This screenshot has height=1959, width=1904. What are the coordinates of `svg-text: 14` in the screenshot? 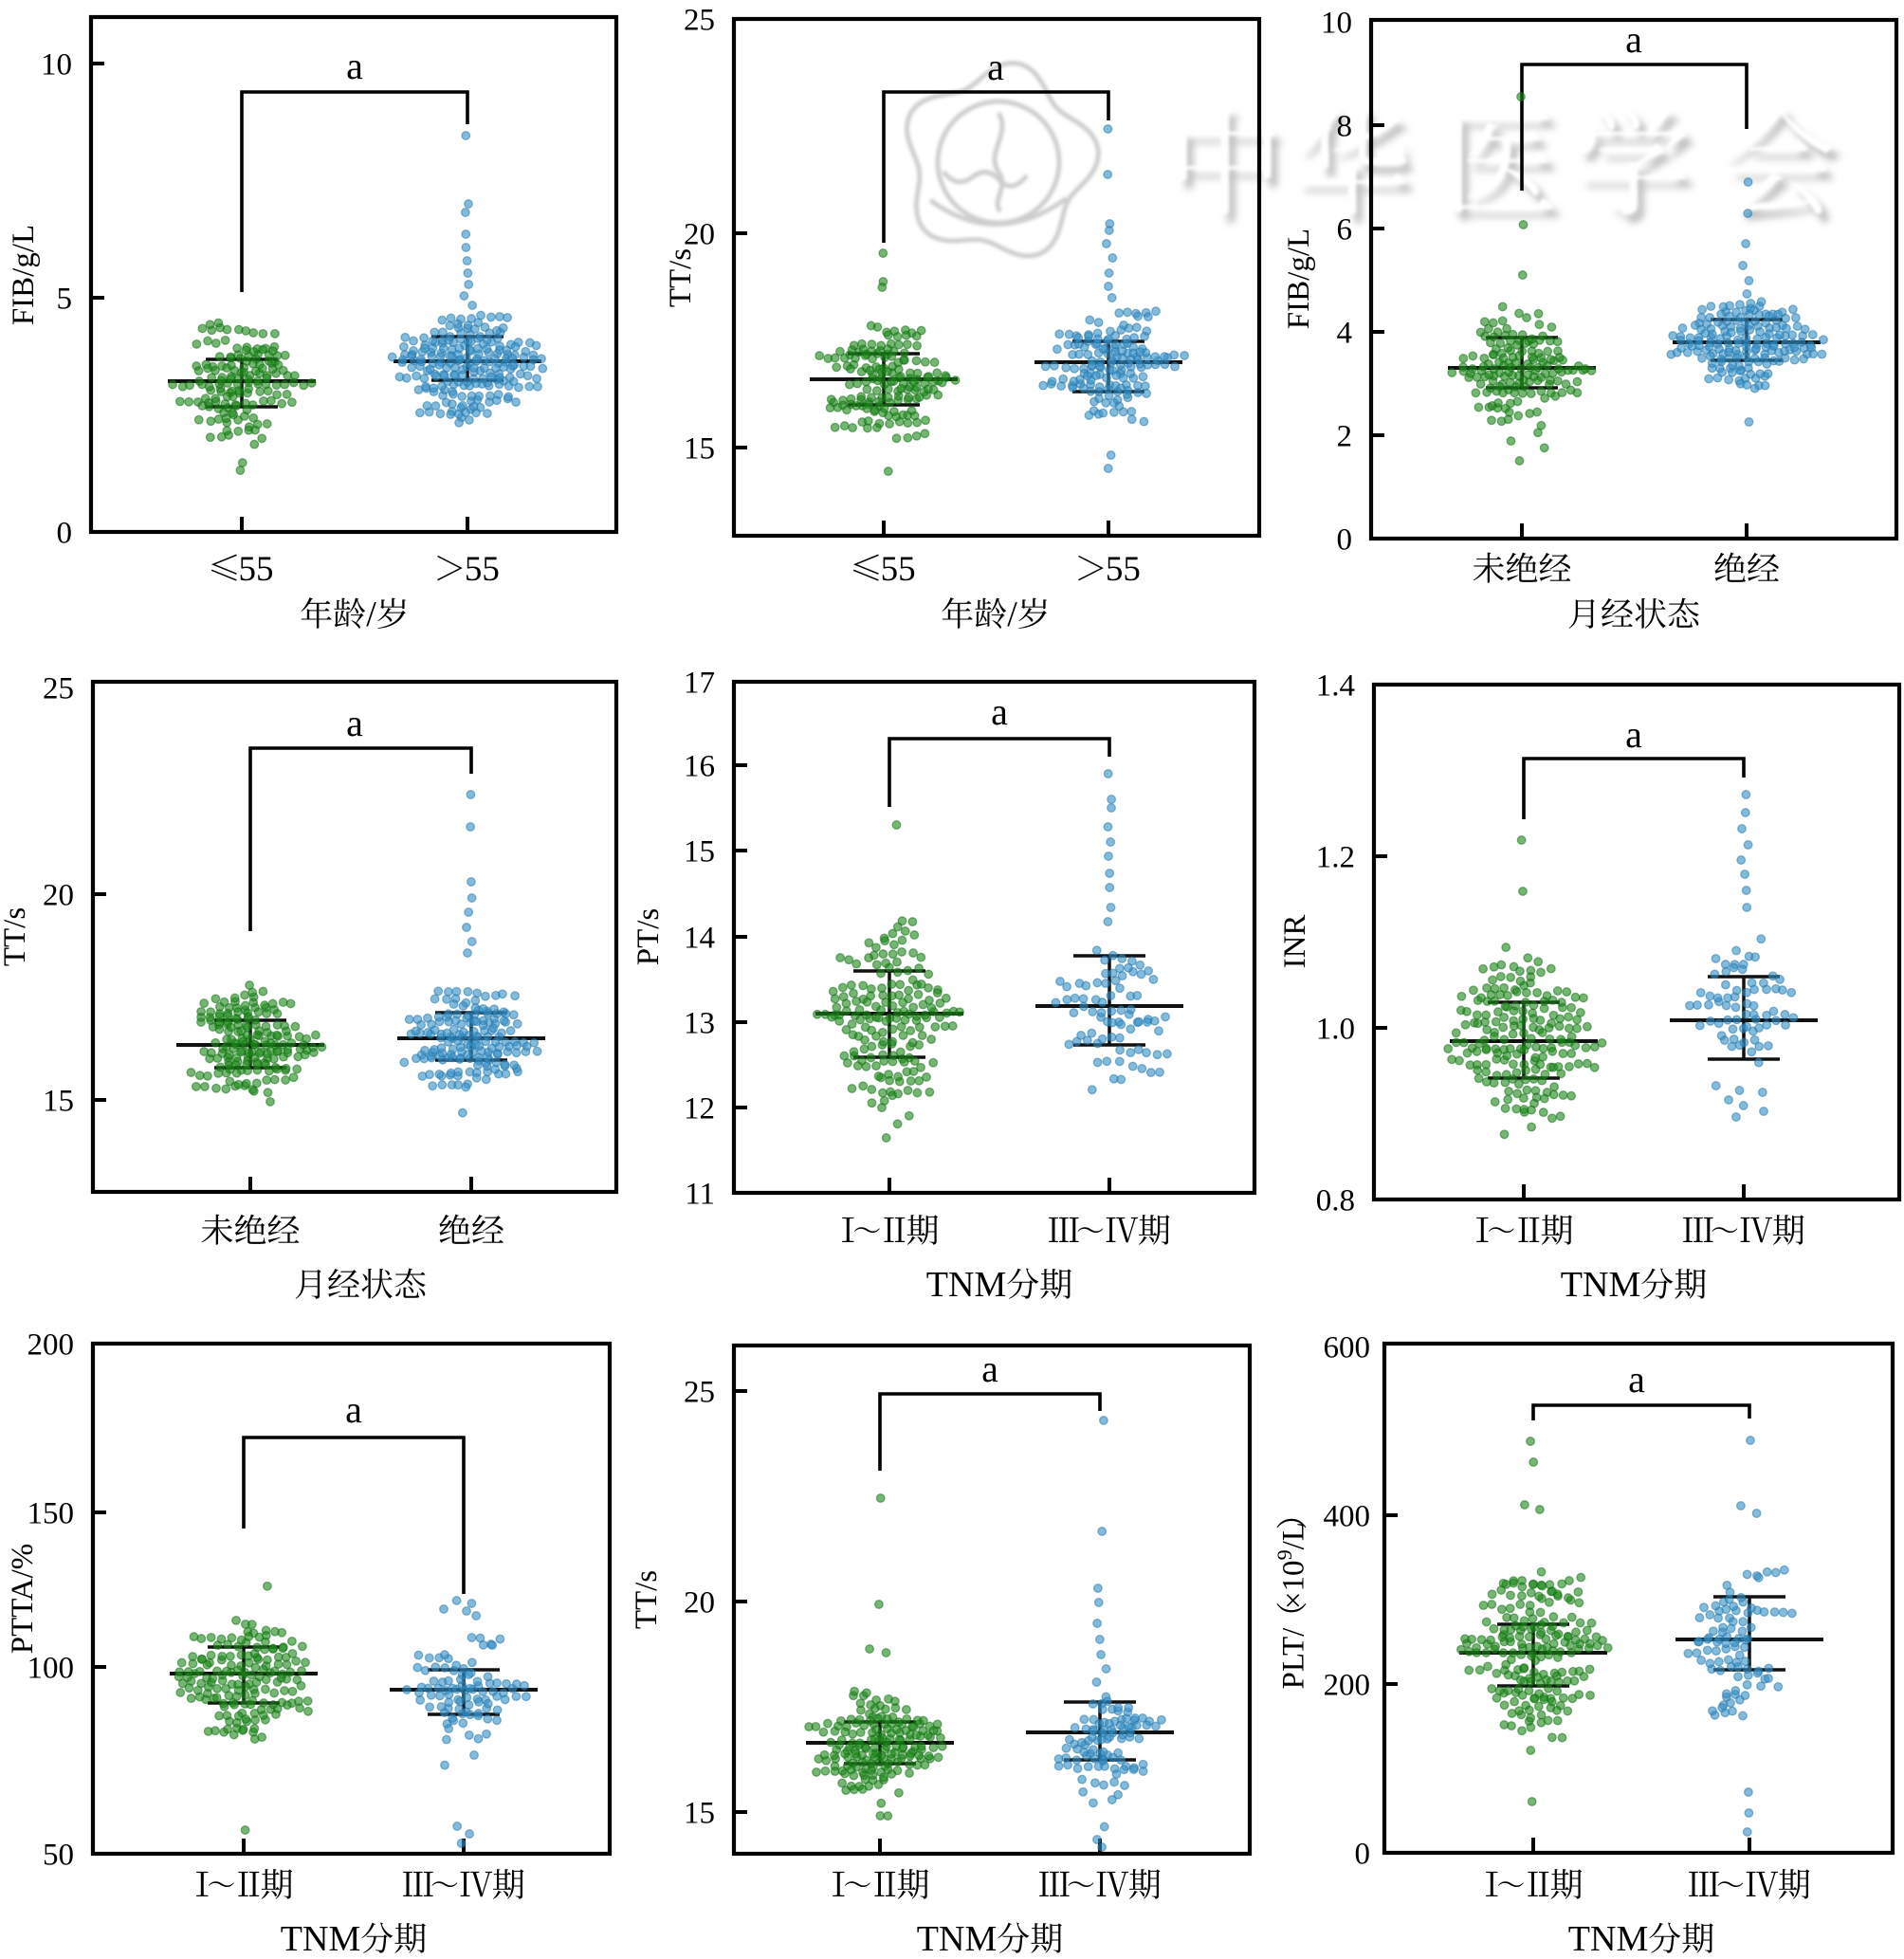 It's located at (699, 939).